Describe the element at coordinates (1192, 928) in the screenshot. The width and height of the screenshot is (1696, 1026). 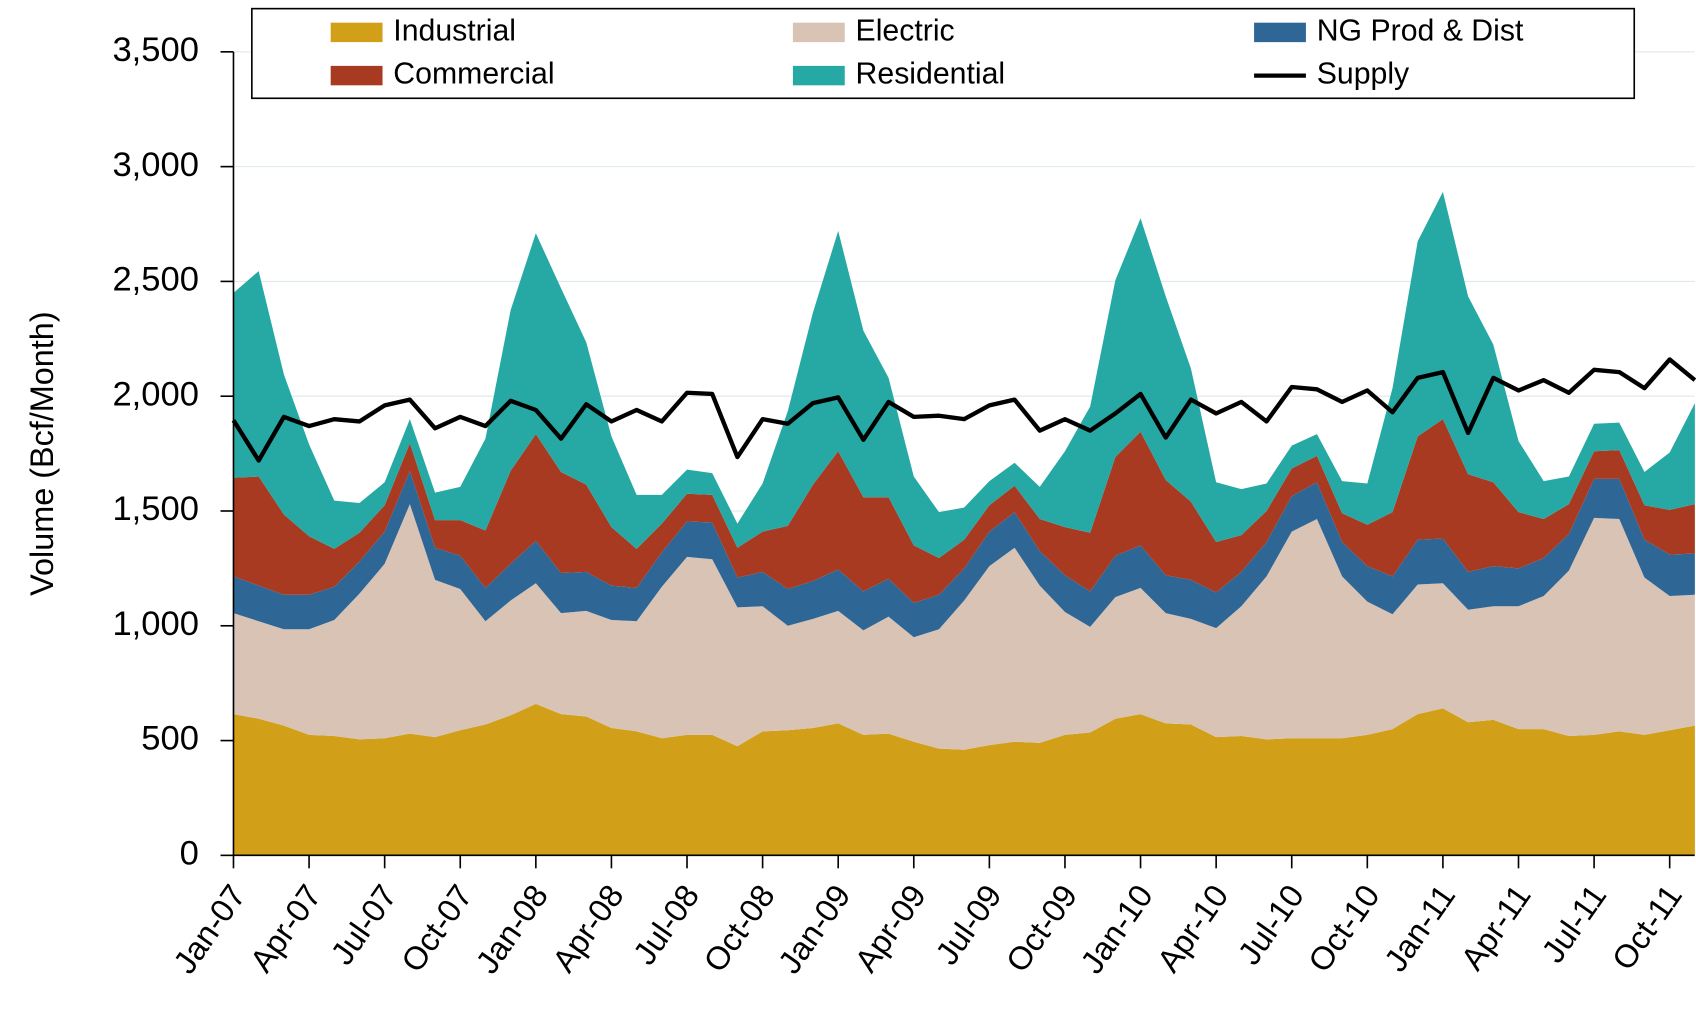
I see `x-tick-label: Apr-10` at that location.